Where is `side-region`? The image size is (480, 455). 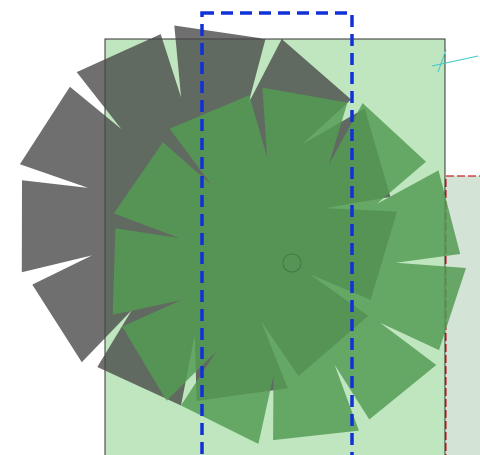 side-region is located at coordinates (462, 315).